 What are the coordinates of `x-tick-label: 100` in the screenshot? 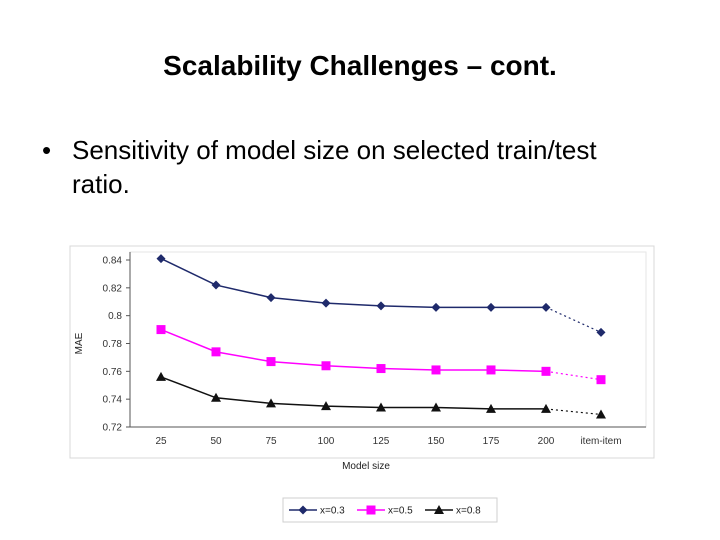 It's located at (326, 441).